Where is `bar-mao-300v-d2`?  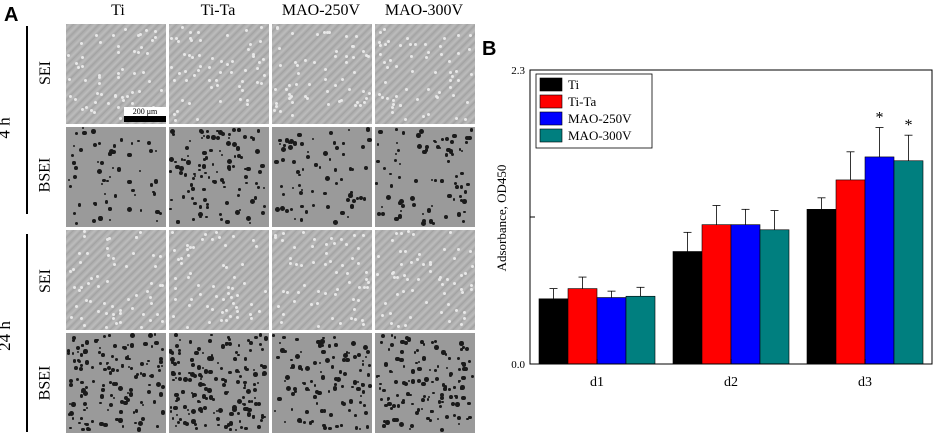 bar-mao-300v-d2 is located at coordinates (774, 297).